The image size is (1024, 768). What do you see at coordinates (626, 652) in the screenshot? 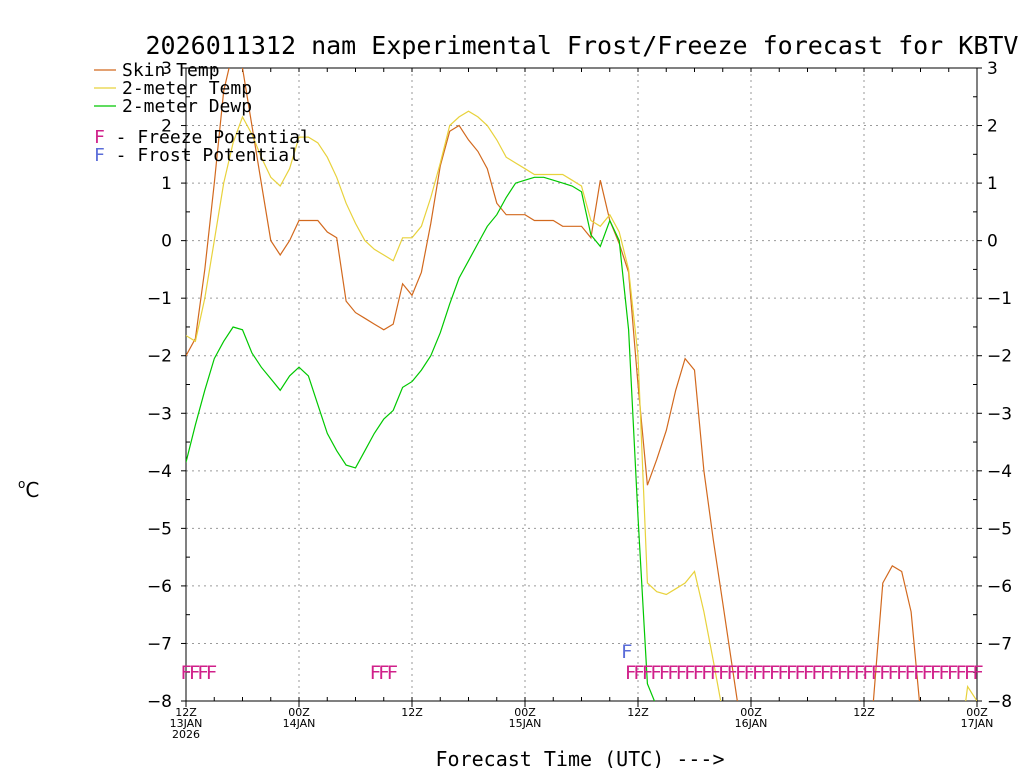
I see `frost-flag: F` at bounding box center [626, 652].